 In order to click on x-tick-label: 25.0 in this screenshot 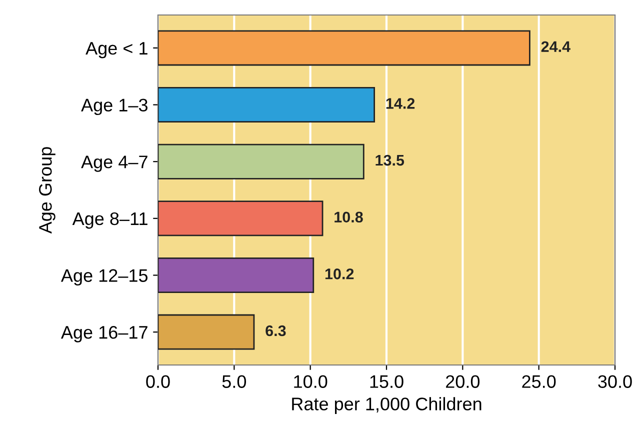, I will do `click(539, 381)`.